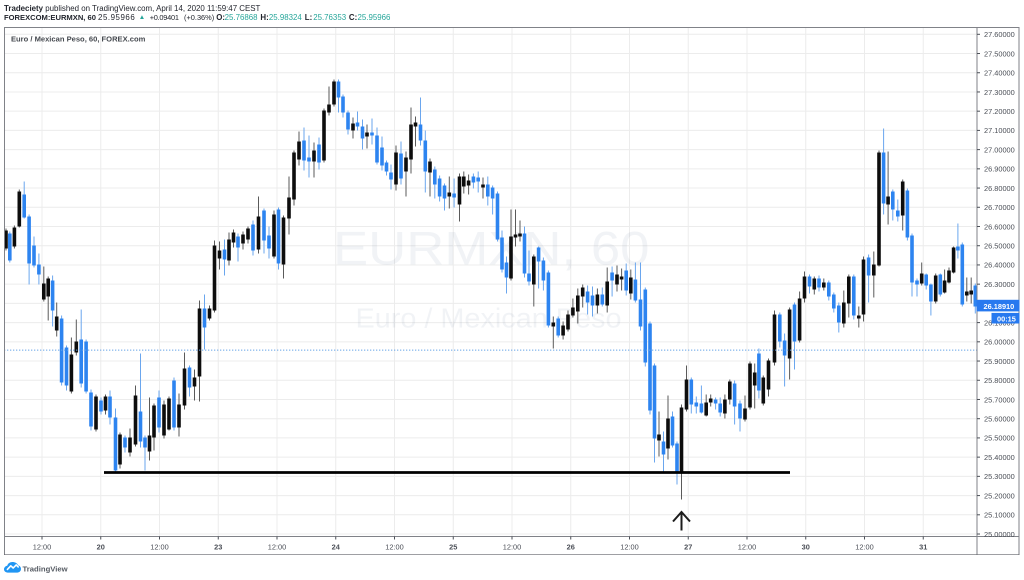  I want to click on svg-text: 27.50000, so click(999, 53).